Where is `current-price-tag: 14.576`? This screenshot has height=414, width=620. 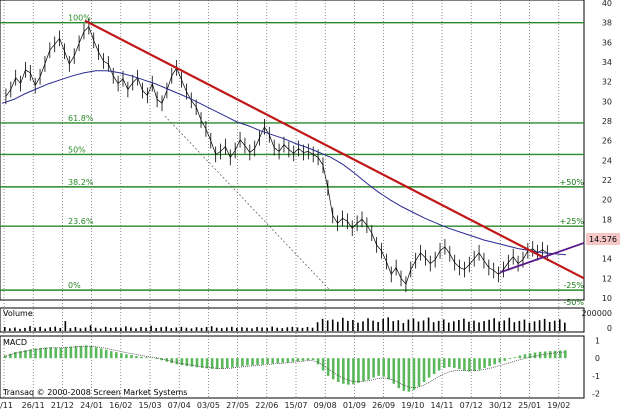
current-price-tag: 14.576 is located at coordinates (603, 239).